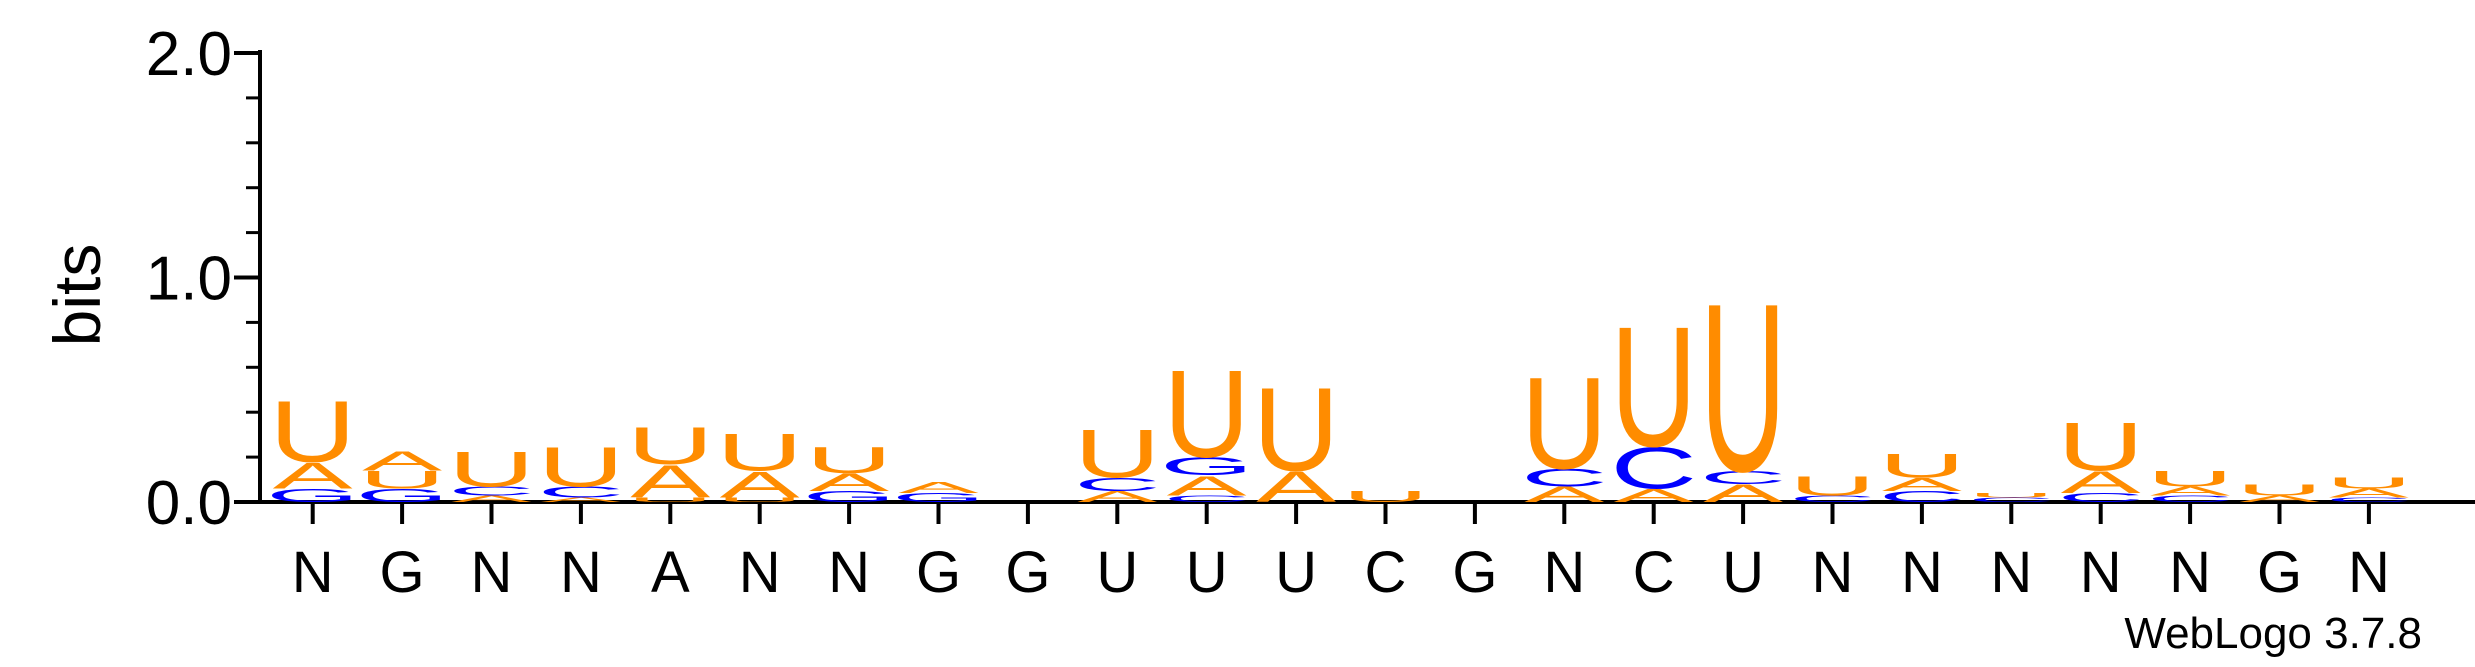  What do you see at coordinates (670, 572) in the screenshot?
I see `x-tick-label: A` at bounding box center [670, 572].